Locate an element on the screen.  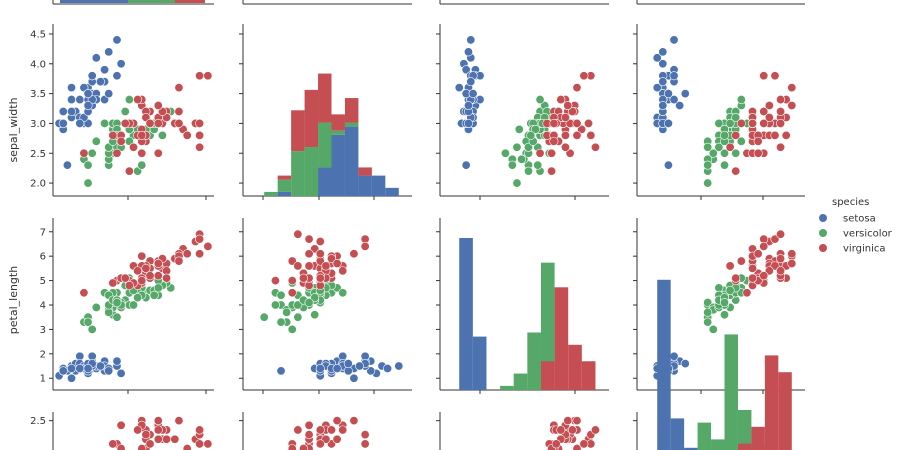
y-tick-label: 4.0 is located at coordinates (38, 64).